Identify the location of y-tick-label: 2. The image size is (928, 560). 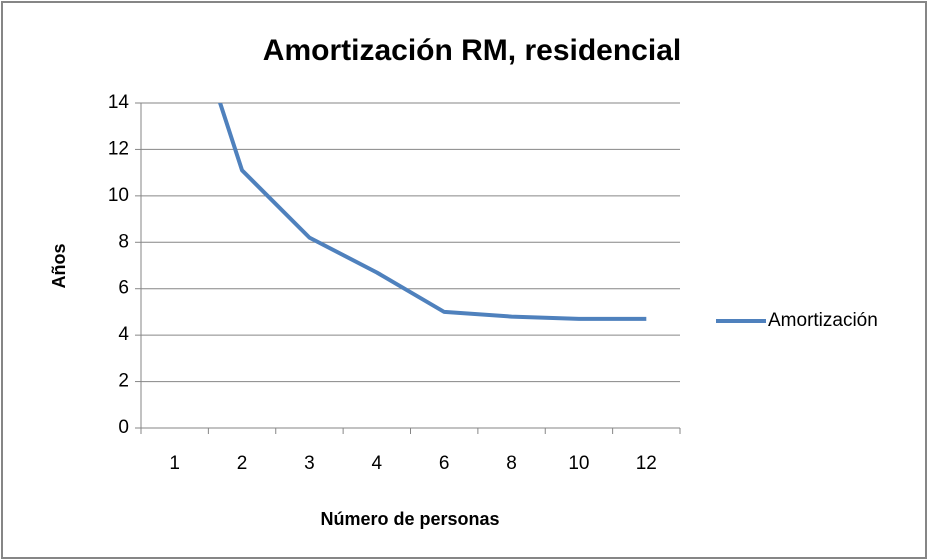
(123, 381).